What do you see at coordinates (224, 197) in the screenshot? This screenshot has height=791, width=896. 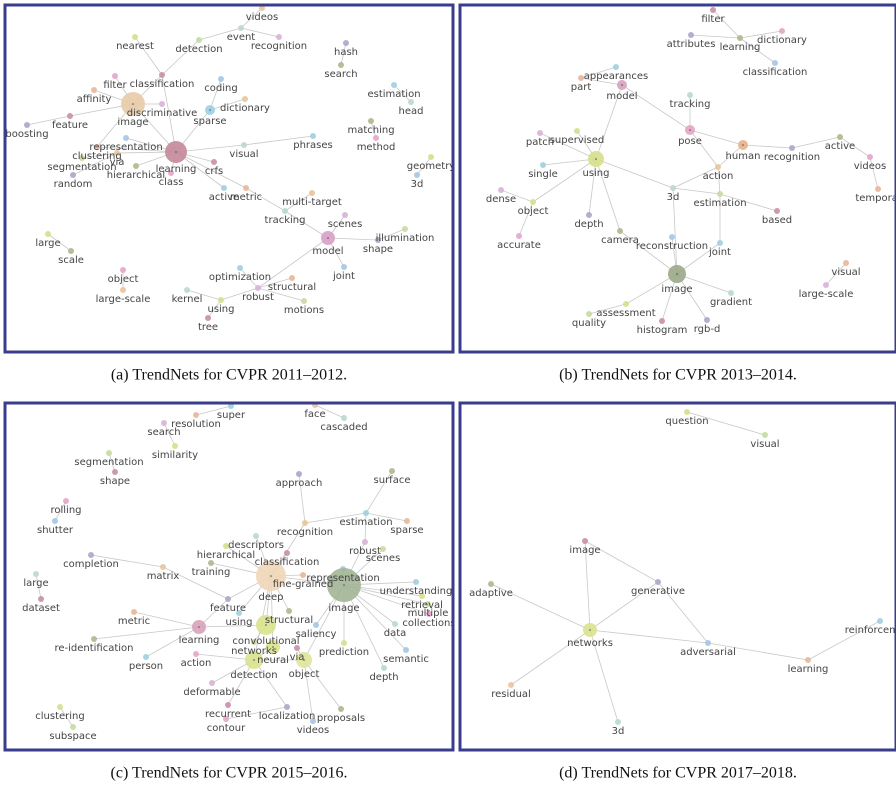 I see `node-label: active` at bounding box center [224, 197].